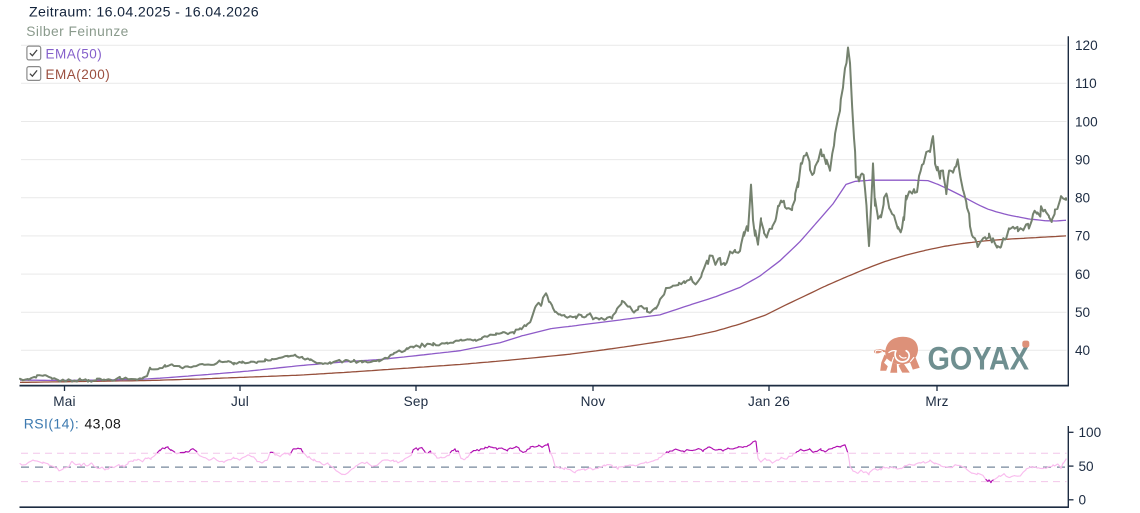 Image resolution: width=1140 pixels, height=513 pixels. What do you see at coordinates (936, 401) in the screenshot?
I see `svg-text: Mrz` at bounding box center [936, 401].